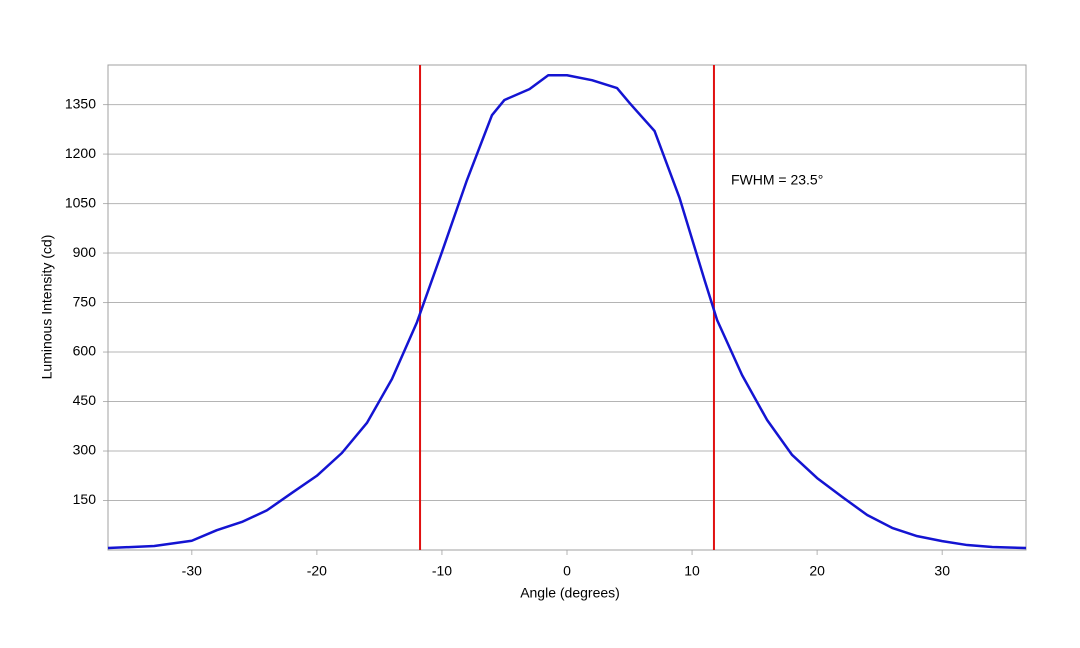 The width and height of the screenshot is (1080, 648). I want to click on y-tick-label: 450, so click(85, 400).